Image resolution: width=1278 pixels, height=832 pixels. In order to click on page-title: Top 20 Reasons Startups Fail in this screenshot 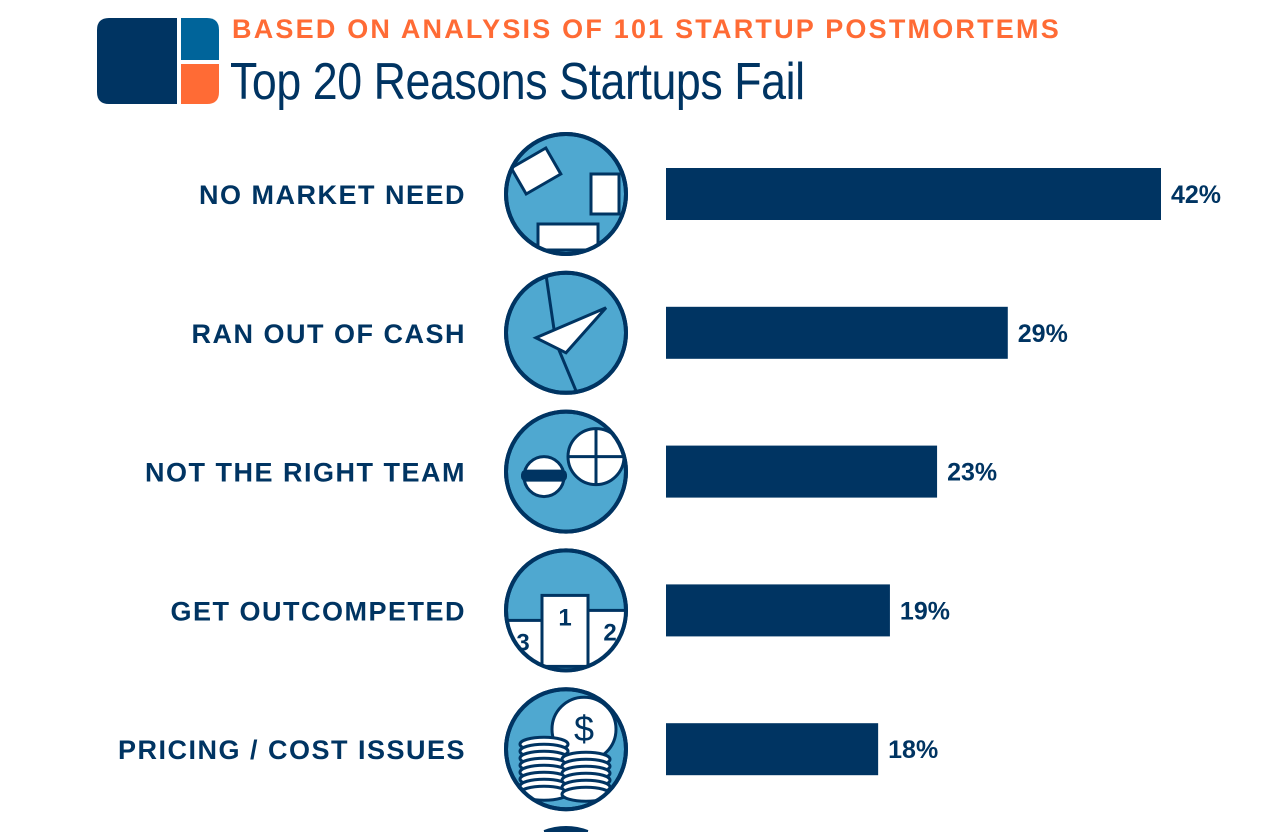, I will do `click(517, 82)`.